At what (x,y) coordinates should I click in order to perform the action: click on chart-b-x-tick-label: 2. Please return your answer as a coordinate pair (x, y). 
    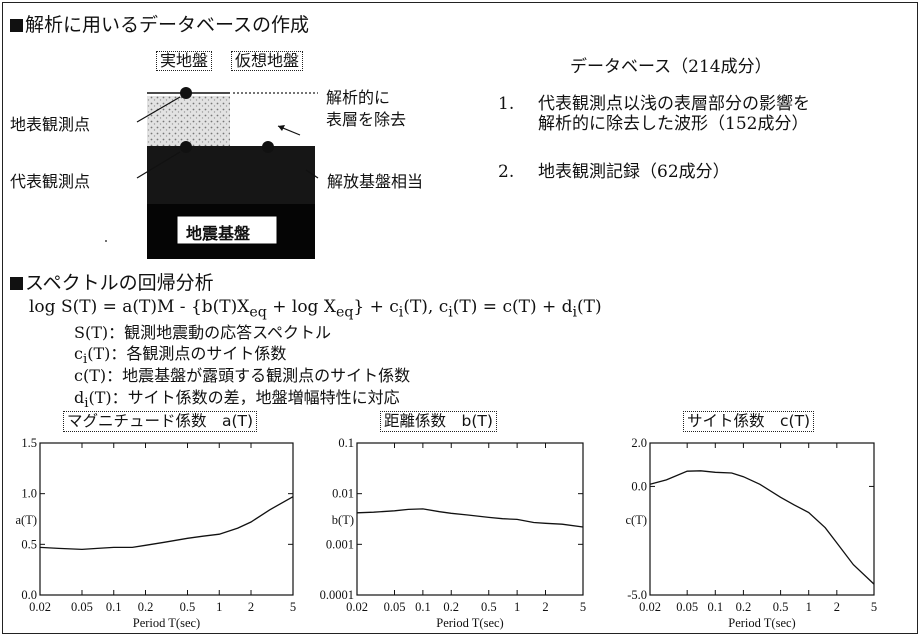
    Looking at the image, I should click on (545, 607).